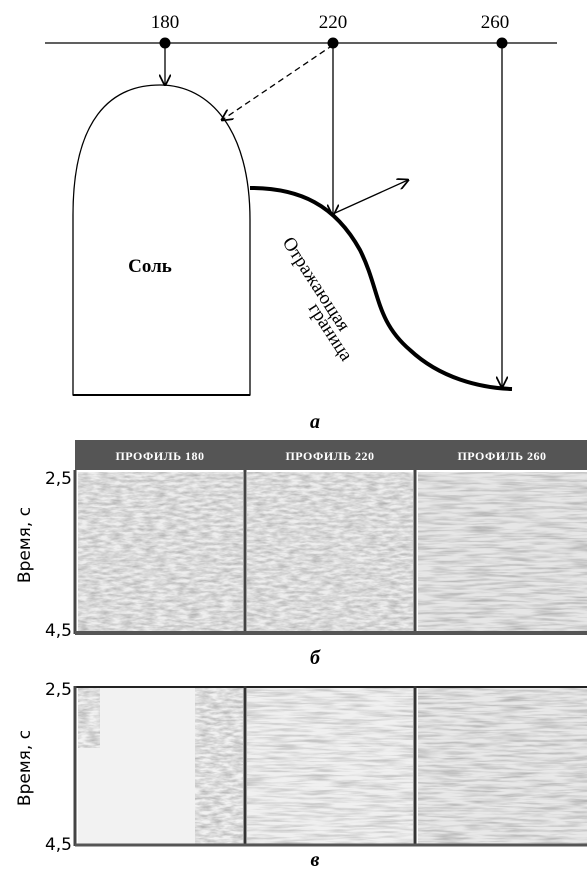  I want to click on caption: в, so click(315, 860).